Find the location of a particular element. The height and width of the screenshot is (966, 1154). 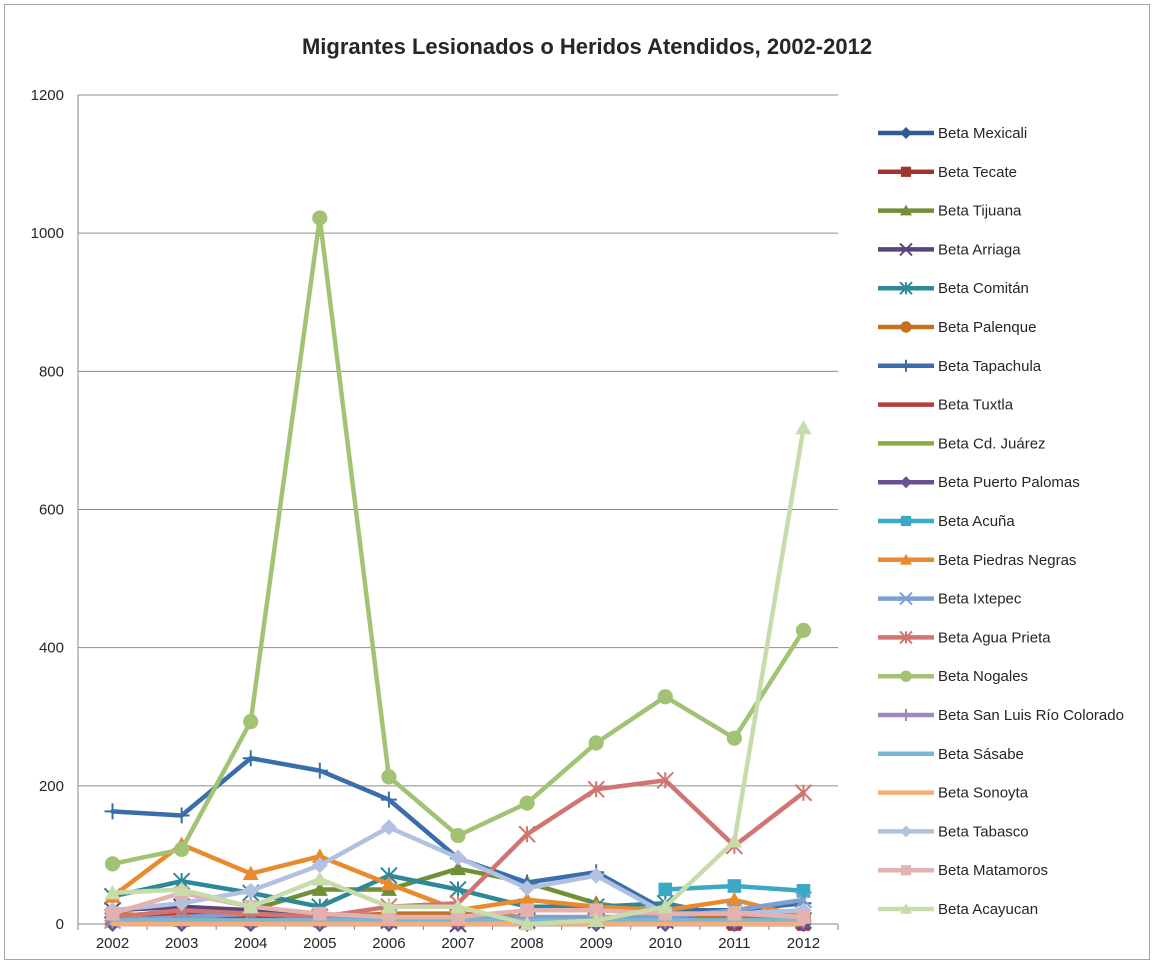

legend-item: Beta Agua Prieta is located at coordinates (964, 637).